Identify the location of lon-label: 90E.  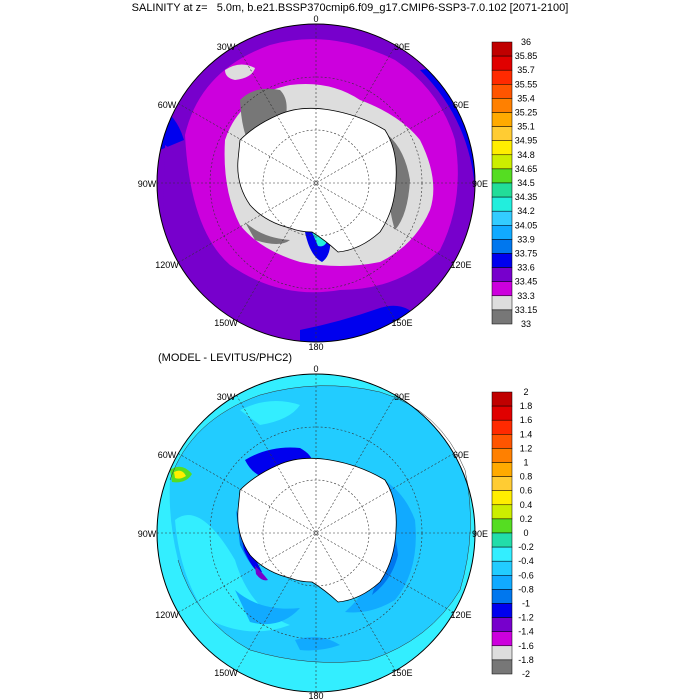
(480, 534).